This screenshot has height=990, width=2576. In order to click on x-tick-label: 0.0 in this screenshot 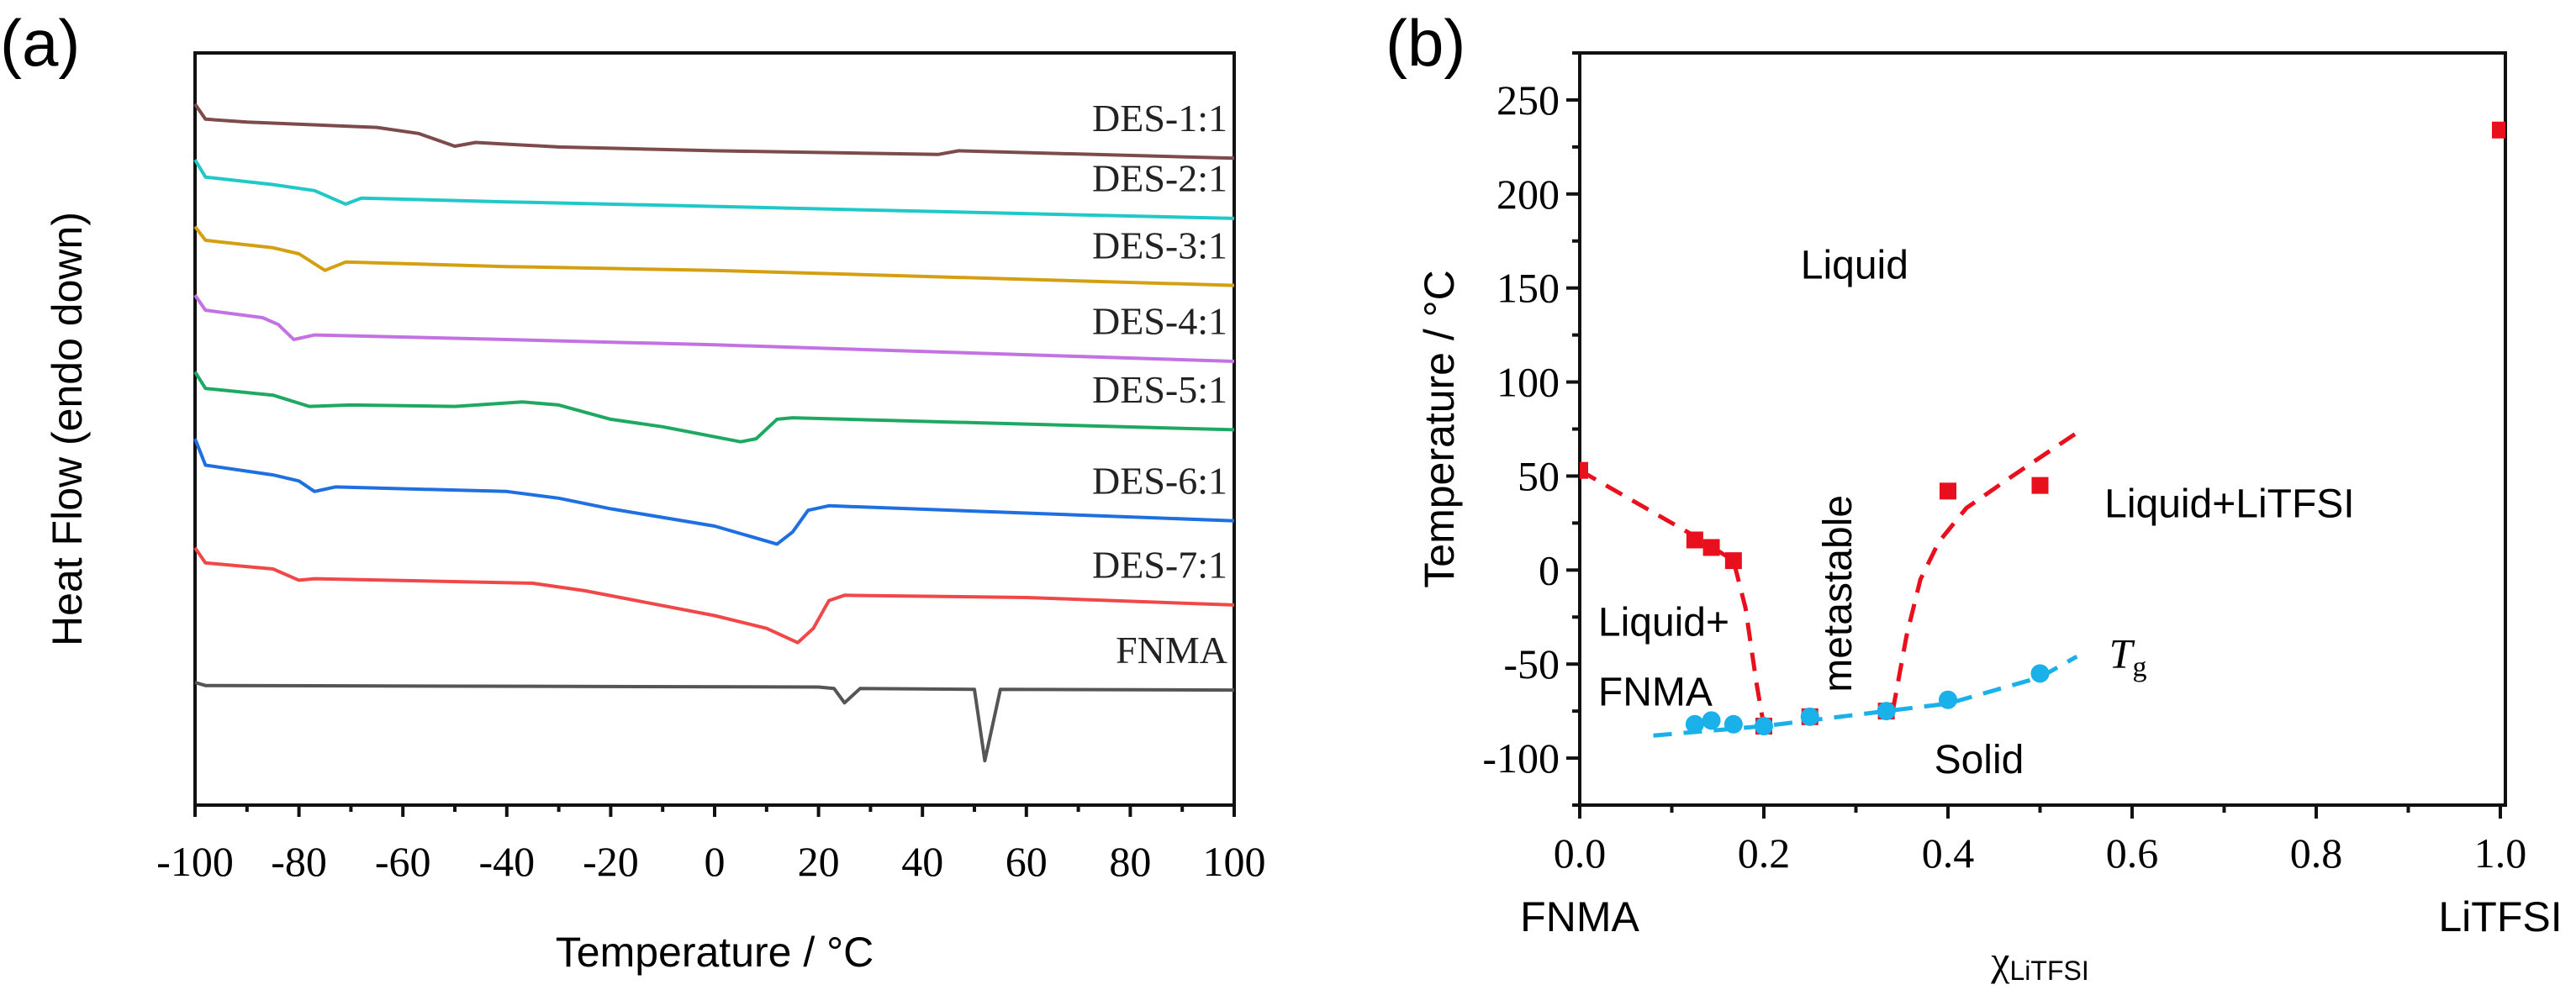, I will do `click(1580, 853)`.